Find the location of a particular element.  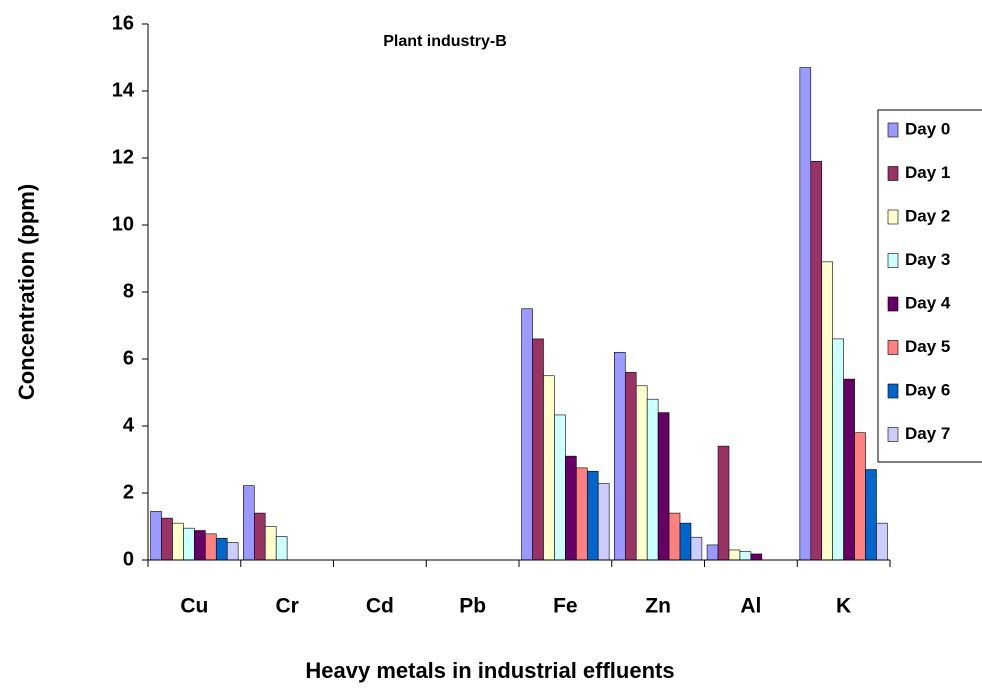

chart-title: Plant industry-B is located at coordinates (445, 41).